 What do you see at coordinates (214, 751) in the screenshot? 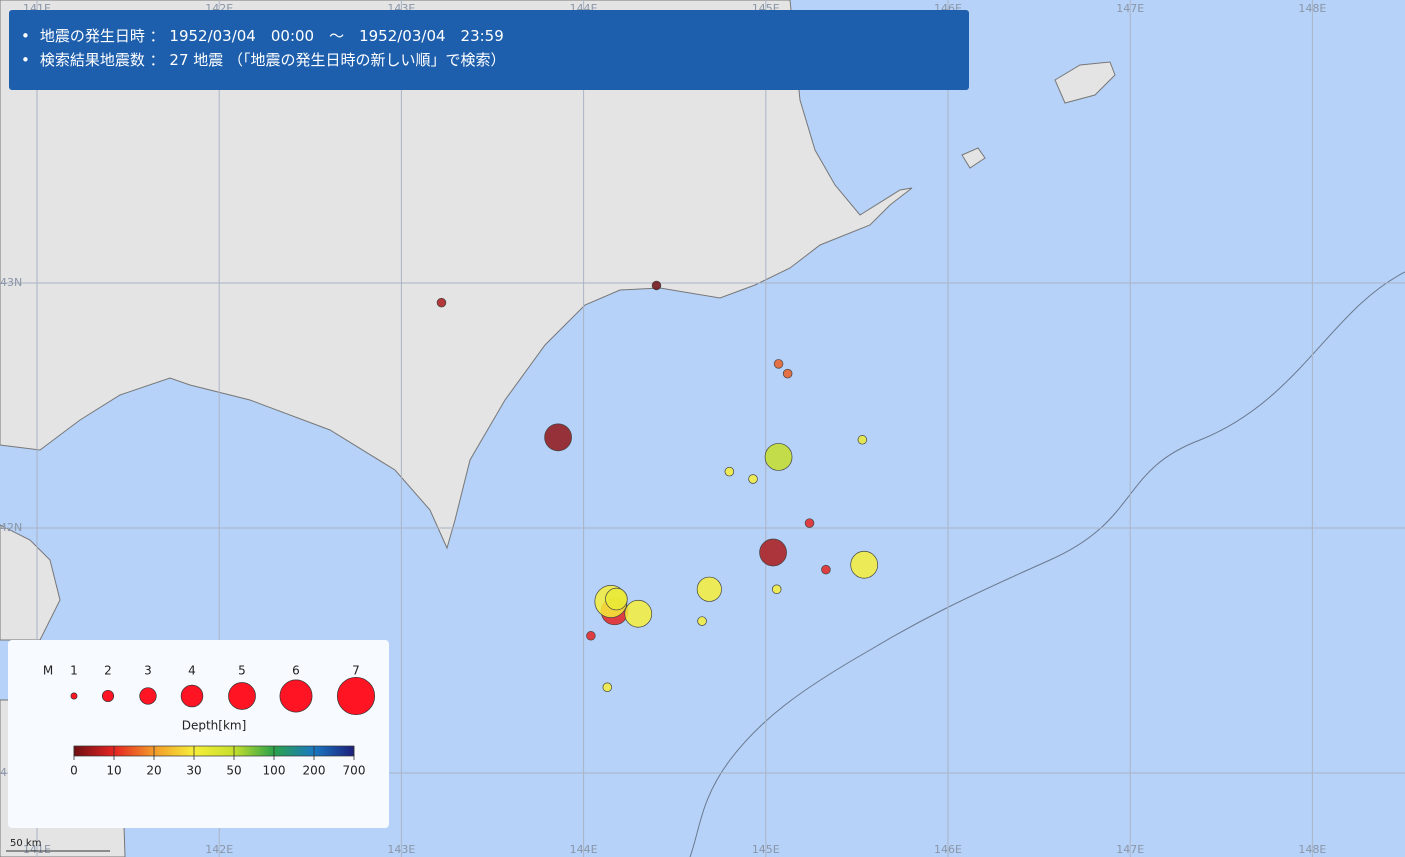
I see `depth-colorbar` at bounding box center [214, 751].